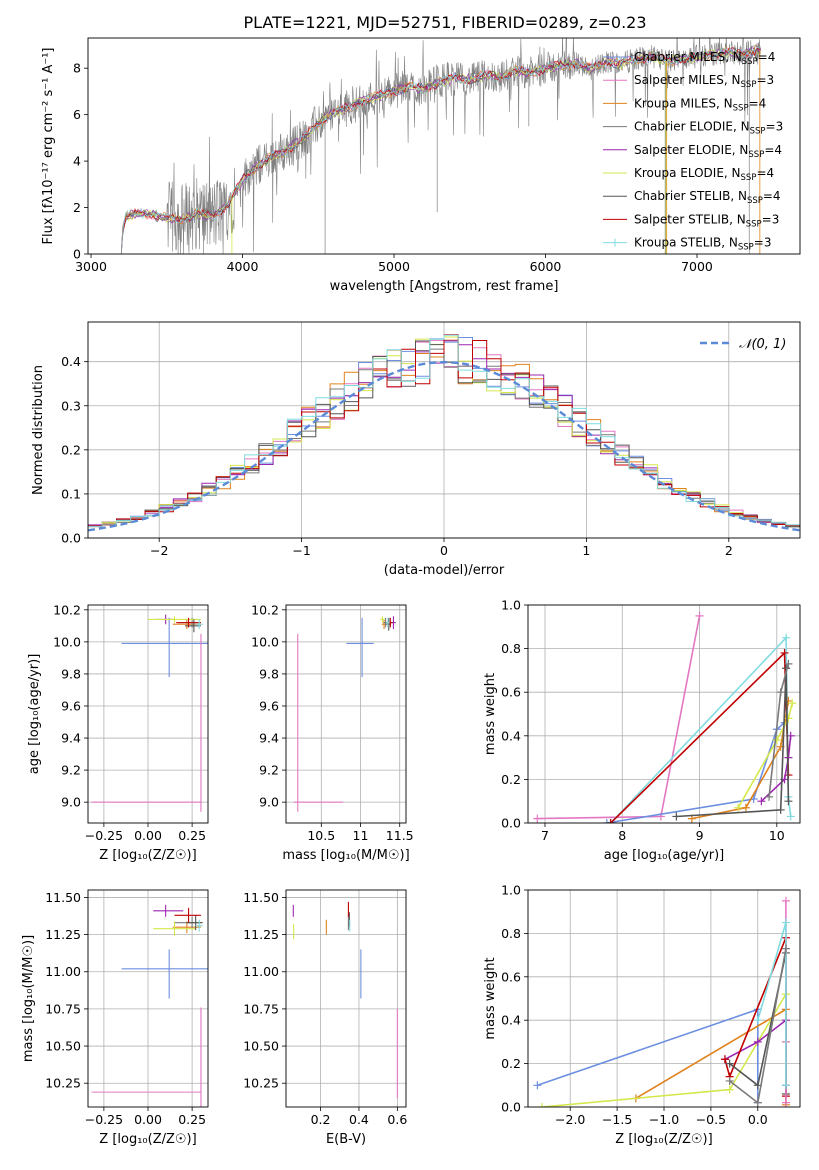 The height and width of the screenshot is (1170, 819). What do you see at coordinates (345, 855) in the screenshot?
I see `x-axis-label: mass [log₁₀(M/M☉)]` at bounding box center [345, 855].